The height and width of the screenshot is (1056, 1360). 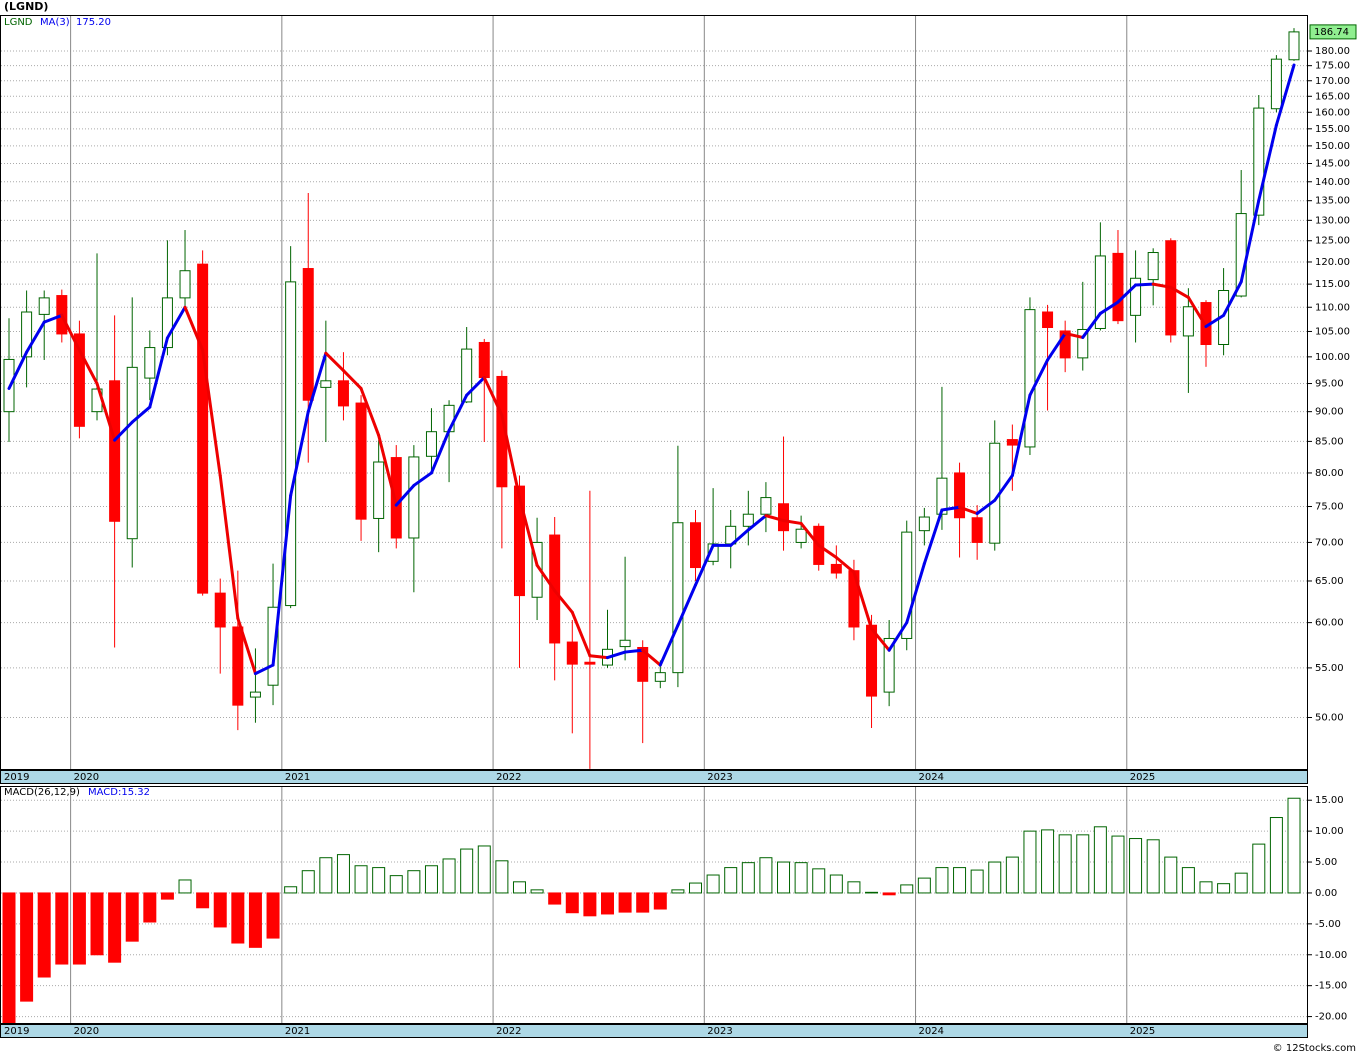 What do you see at coordinates (1332, 66) in the screenshot?
I see `y-tick-label: 175.00` at bounding box center [1332, 66].